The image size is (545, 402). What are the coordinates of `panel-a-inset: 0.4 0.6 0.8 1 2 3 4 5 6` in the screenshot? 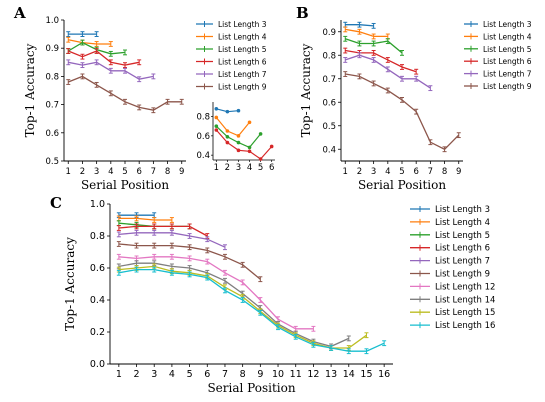 It's located at (235, 137).